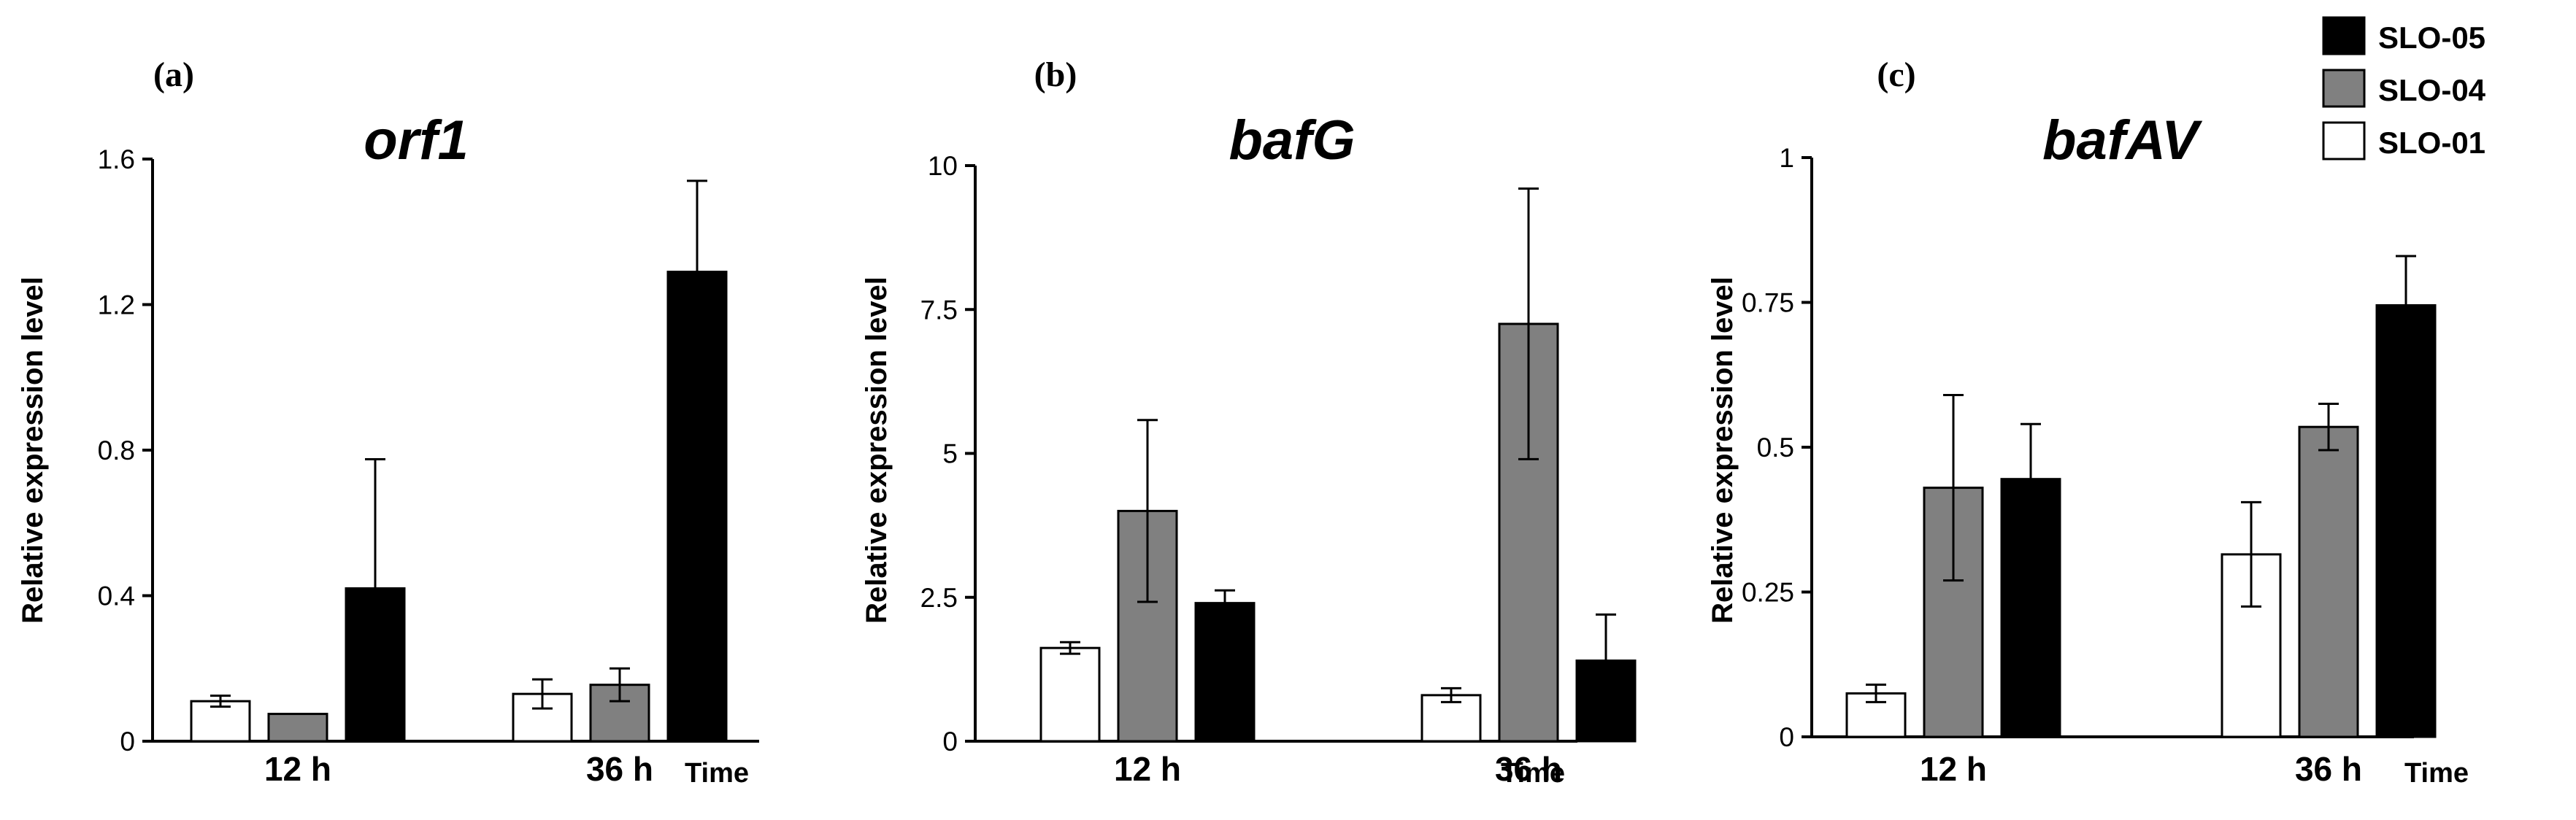  Describe the element at coordinates (2432, 90) in the screenshot. I see `legend-label: SLO-04` at that location.